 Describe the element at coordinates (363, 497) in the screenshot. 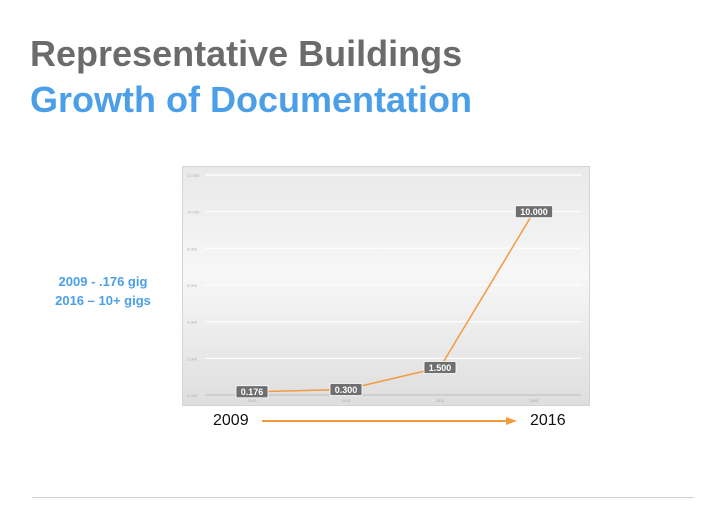

I see `footer-divider` at that location.